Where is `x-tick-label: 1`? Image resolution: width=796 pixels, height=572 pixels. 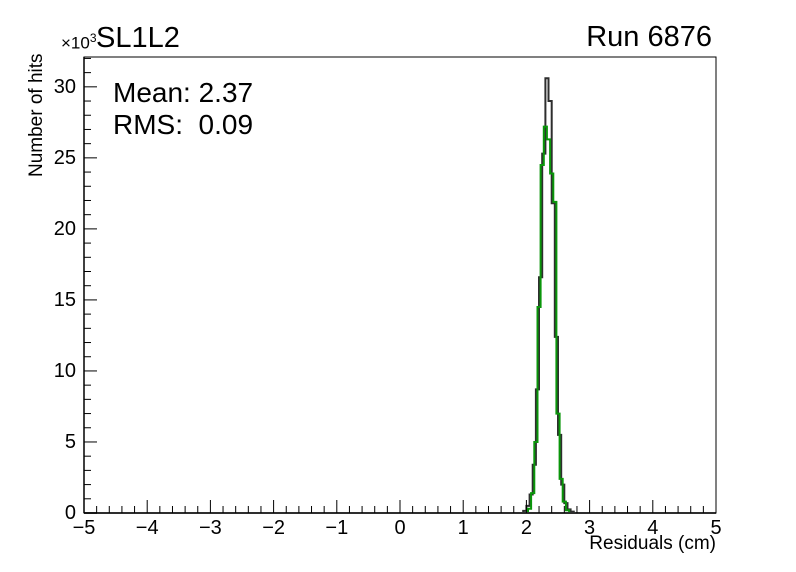
x-tick-label: 1 is located at coordinates (463, 528).